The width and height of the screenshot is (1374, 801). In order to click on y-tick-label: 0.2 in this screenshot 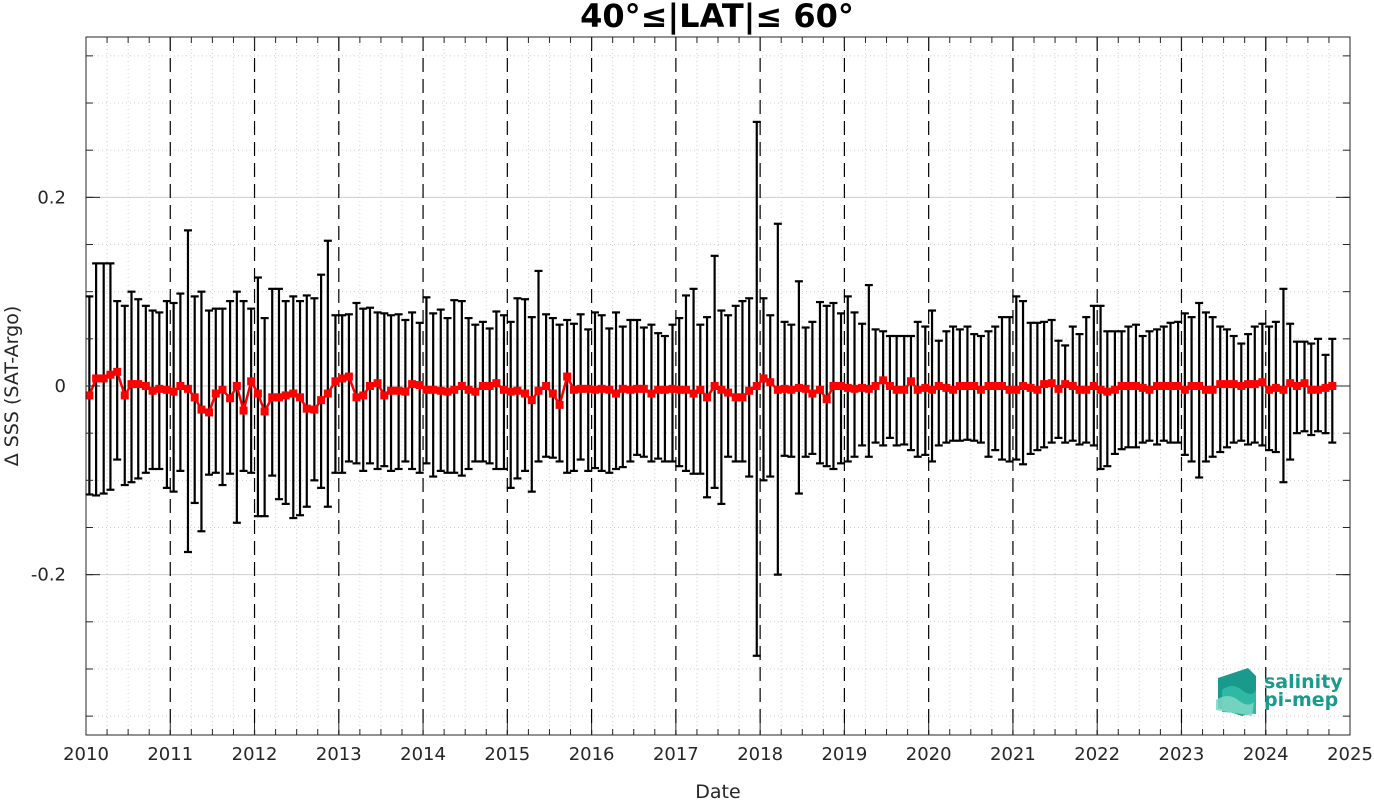, I will do `click(51, 197)`.